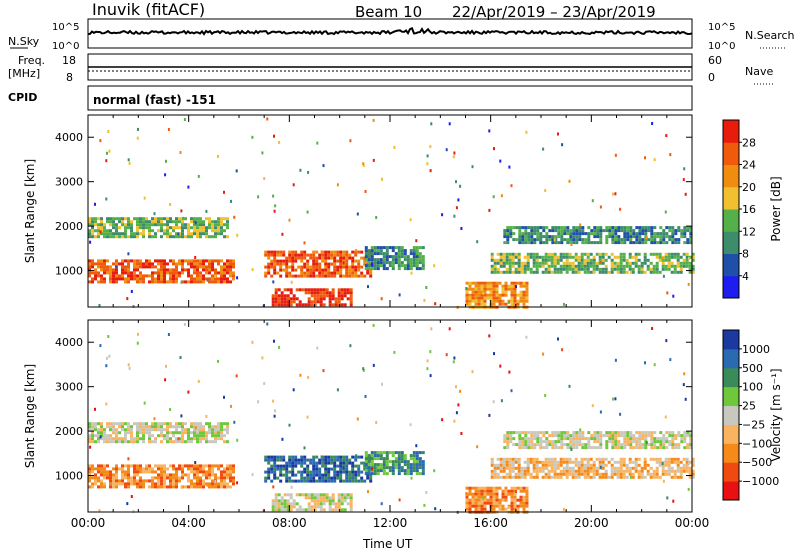 Image resolution: width=800 pixels, height=554 pixels. What do you see at coordinates (69, 77) in the screenshot?
I see `freq-tick-lo: 8` at bounding box center [69, 77].